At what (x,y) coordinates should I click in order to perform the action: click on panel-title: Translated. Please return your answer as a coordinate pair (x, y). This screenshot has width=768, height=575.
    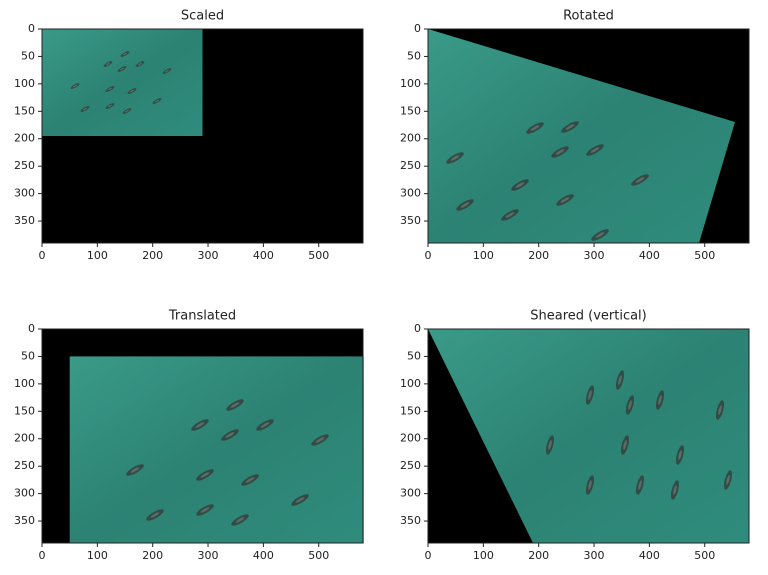
    Looking at the image, I should click on (202, 316).